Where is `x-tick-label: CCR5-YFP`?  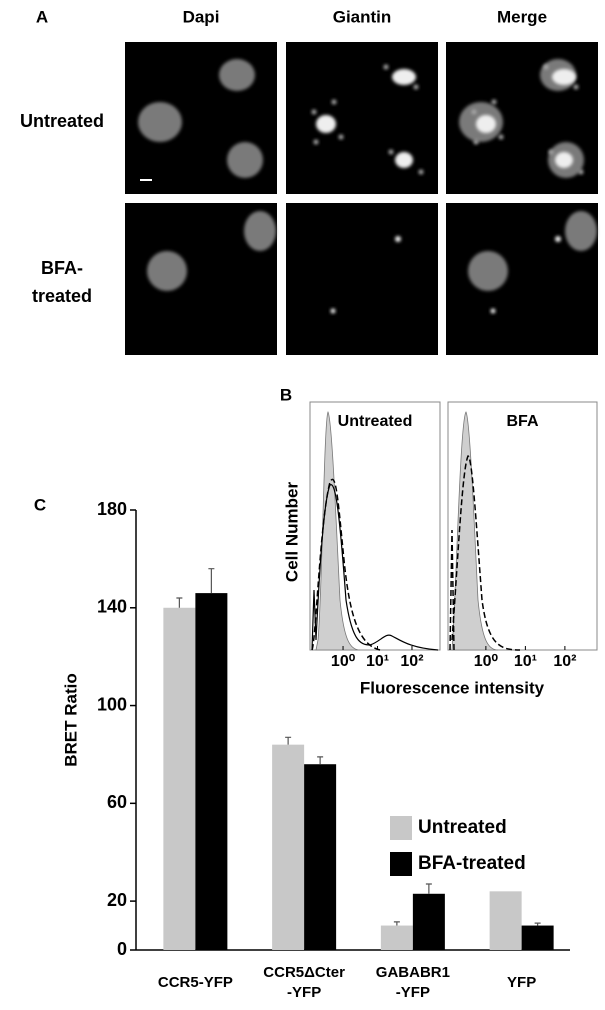 x-tick-label: CCR5-YFP is located at coordinates (195, 982).